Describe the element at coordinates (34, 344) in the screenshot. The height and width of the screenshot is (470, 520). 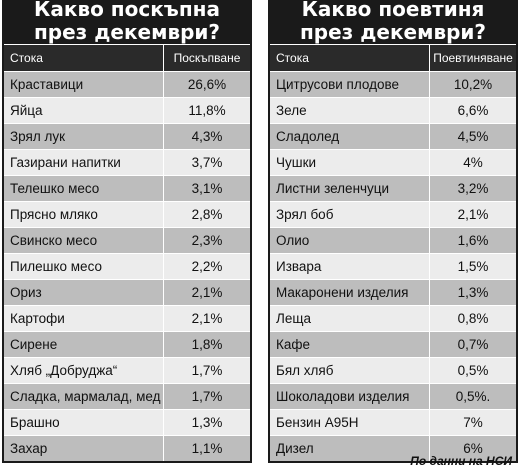
I see `item-name: Сирене` at that location.